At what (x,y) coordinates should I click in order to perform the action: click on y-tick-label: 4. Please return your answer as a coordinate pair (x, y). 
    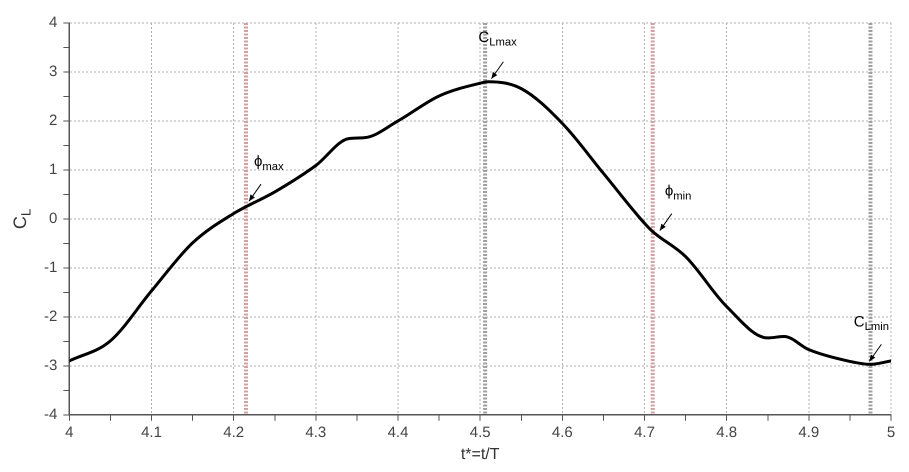
    Looking at the image, I should click on (53, 23).